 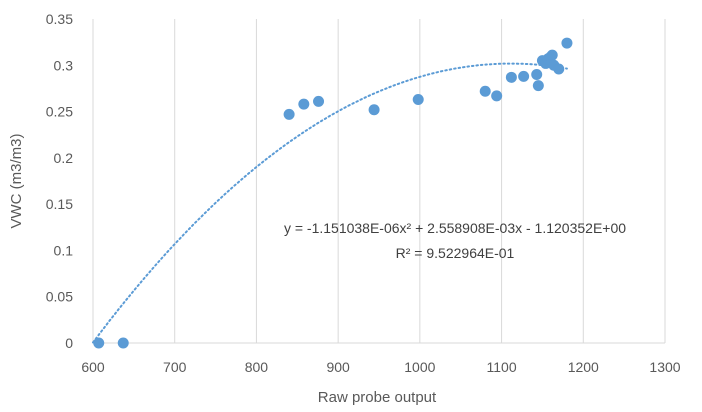 I want to click on y-tick-label: 0.25, so click(x=59, y=112).